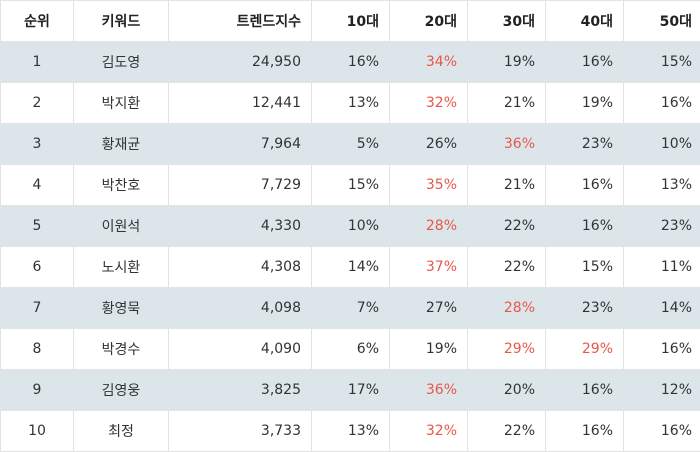 The width and height of the screenshot is (700, 452). I want to click on rank-cell: 2, so click(37, 103).